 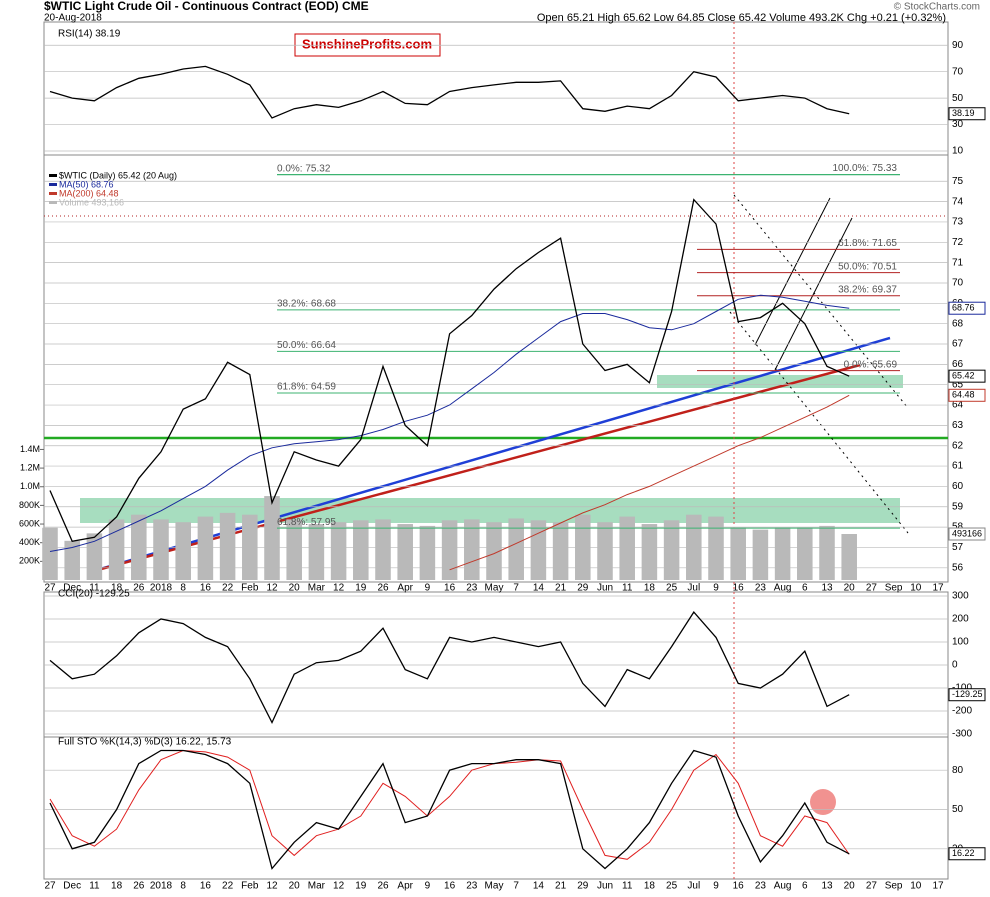 What do you see at coordinates (118, 175) in the screenshot?
I see `legend-entry: $WTIC (Daily) 65.42 (20 Aug)` at bounding box center [118, 175].